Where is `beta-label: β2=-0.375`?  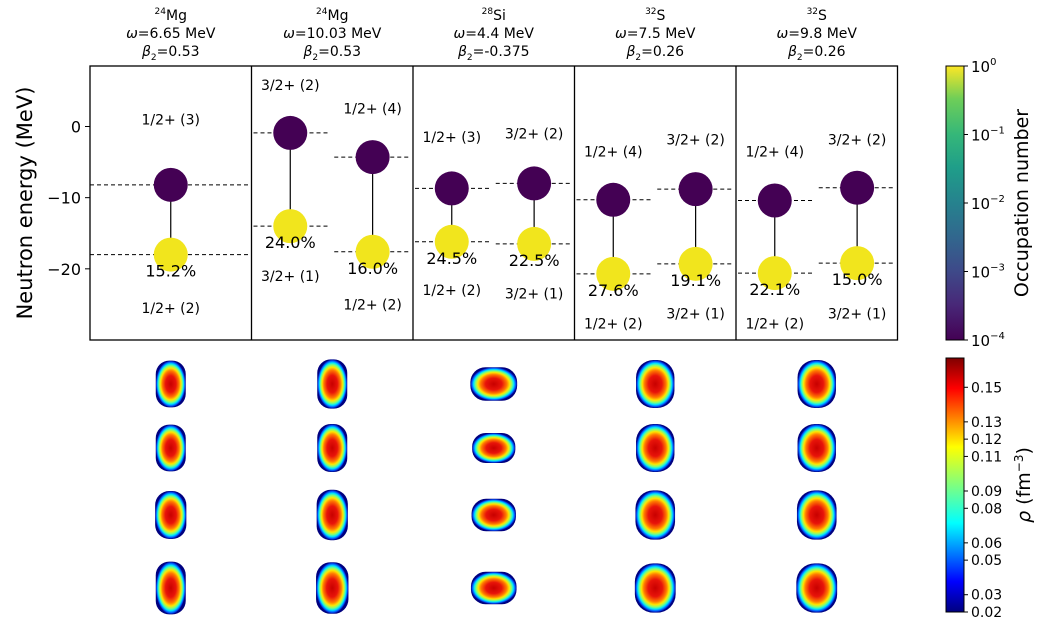 beta-label: β2=-0.375 is located at coordinates (493, 53).